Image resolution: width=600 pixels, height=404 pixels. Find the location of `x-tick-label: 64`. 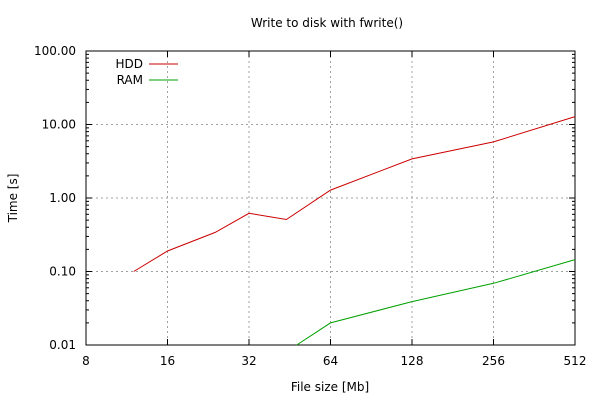

x-tick-label: 64 is located at coordinates (330, 361).